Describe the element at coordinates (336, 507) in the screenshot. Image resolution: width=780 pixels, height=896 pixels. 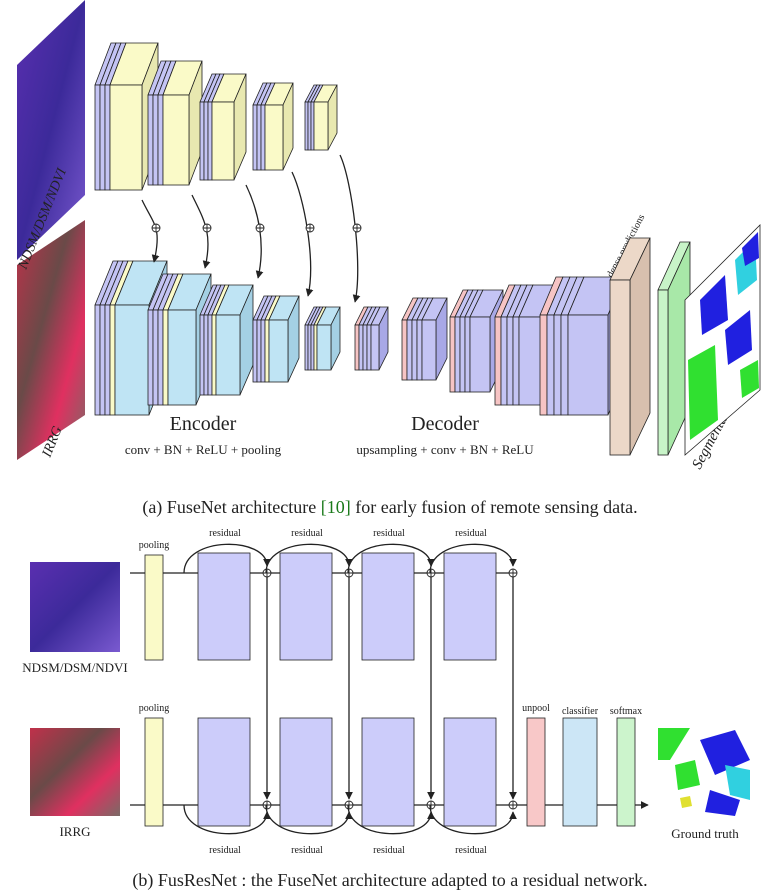
I see `citation: [10]` at that location.